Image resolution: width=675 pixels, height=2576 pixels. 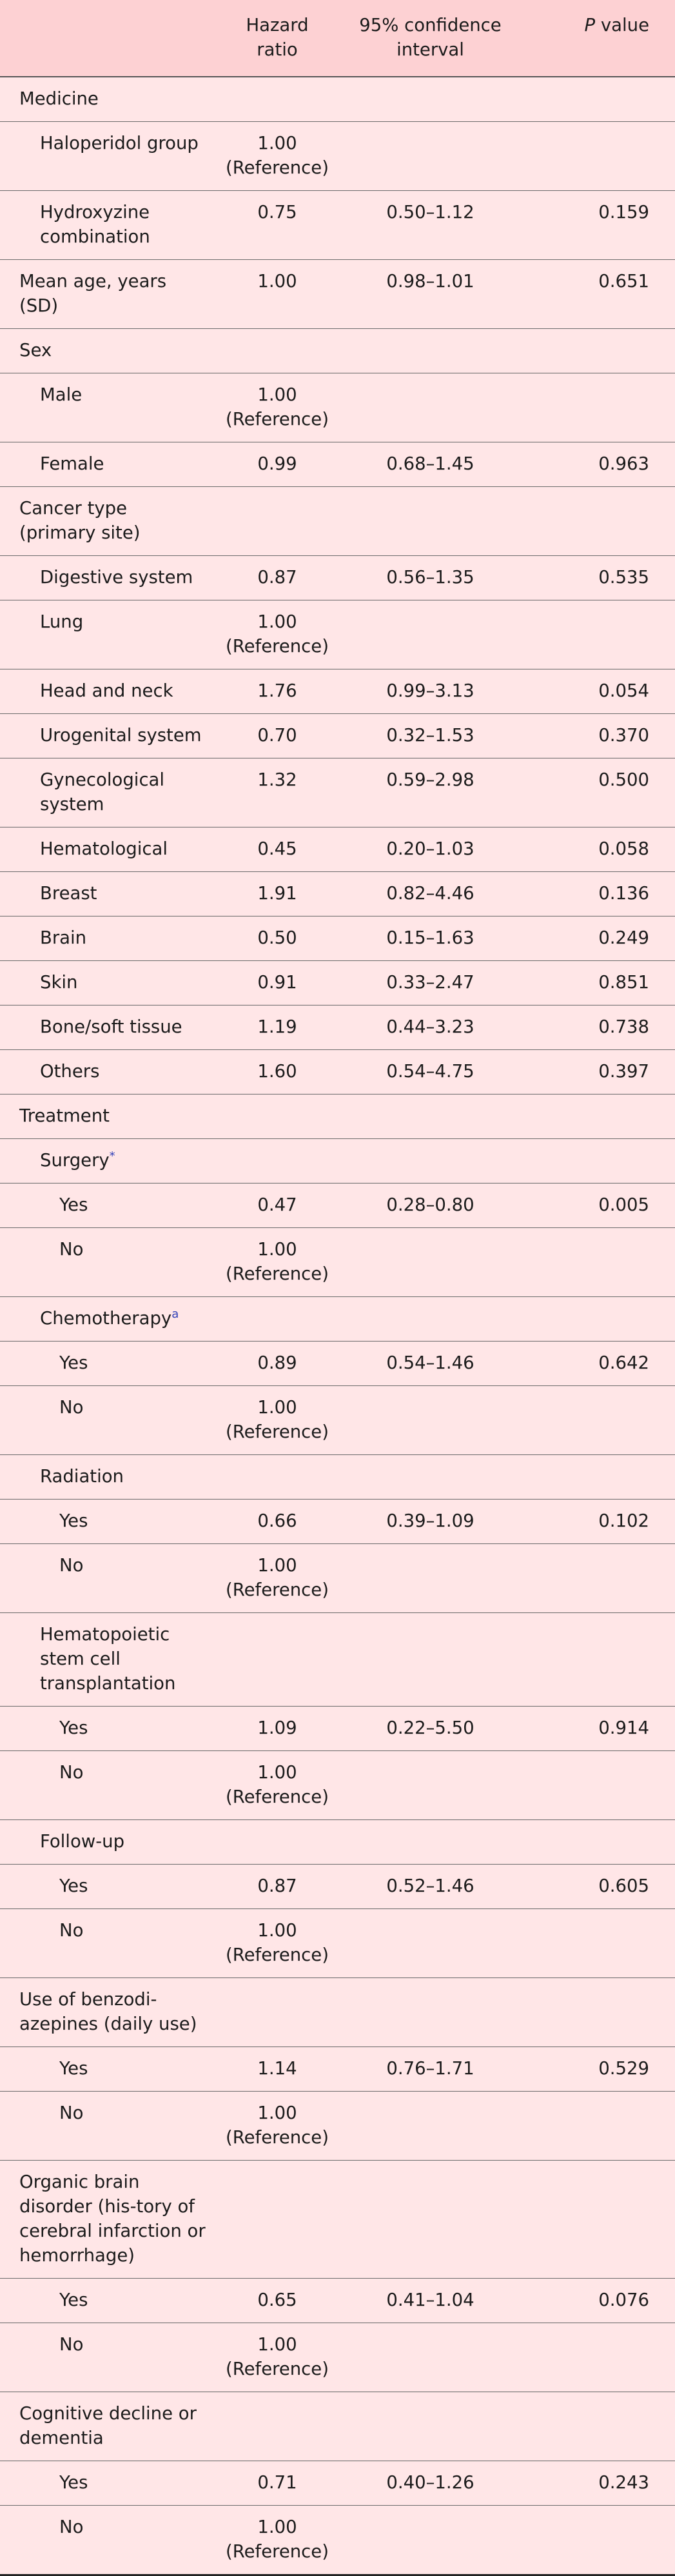 What do you see at coordinates (623, 281) in the screenshot?
I see `p-value-cell: 0.651` at bounding box center [623, 281].